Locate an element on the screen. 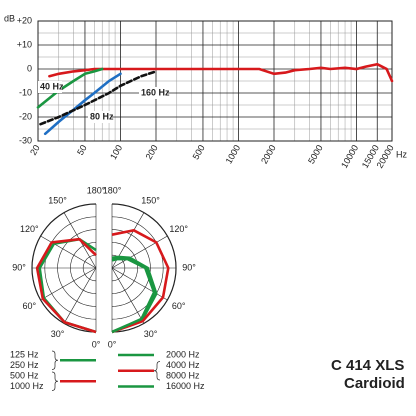 This screenshot has height=416, width=416. x-tick-label: 1000 is located at coordinates (233, 154).